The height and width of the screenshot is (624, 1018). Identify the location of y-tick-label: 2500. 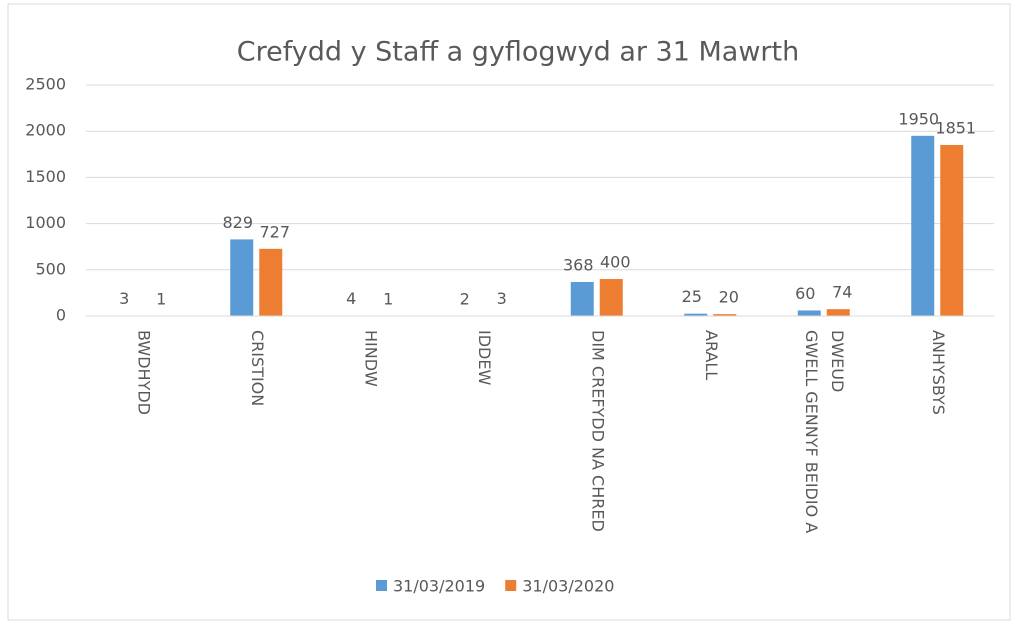
(45, 84).